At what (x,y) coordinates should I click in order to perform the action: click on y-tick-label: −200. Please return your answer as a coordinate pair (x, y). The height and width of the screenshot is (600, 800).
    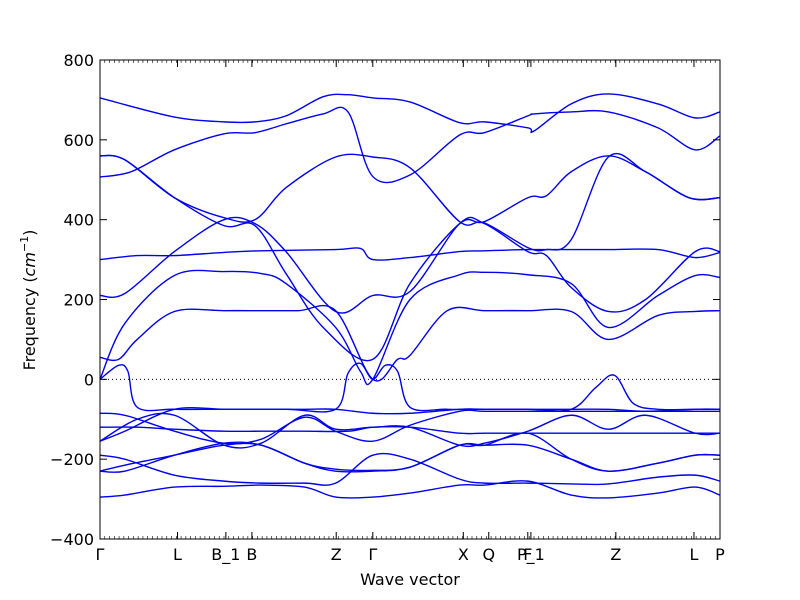
    Looking at the image, I should click on (72, 459).